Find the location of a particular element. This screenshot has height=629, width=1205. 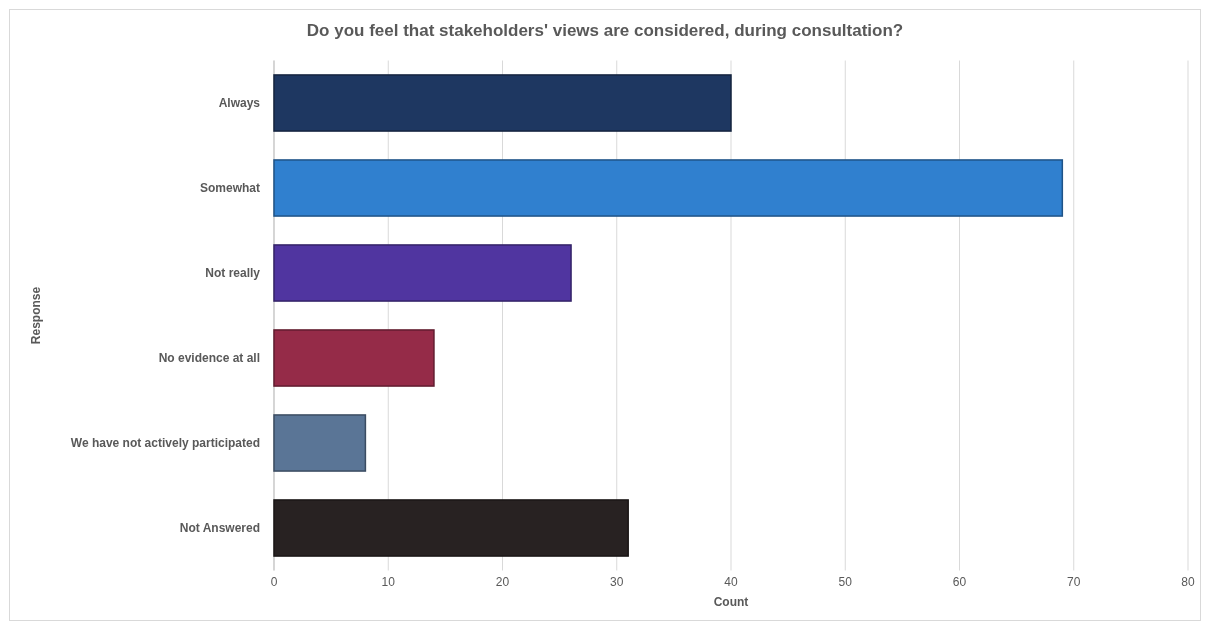

x-tick-label: 30 is located at coordinates (617, 582).